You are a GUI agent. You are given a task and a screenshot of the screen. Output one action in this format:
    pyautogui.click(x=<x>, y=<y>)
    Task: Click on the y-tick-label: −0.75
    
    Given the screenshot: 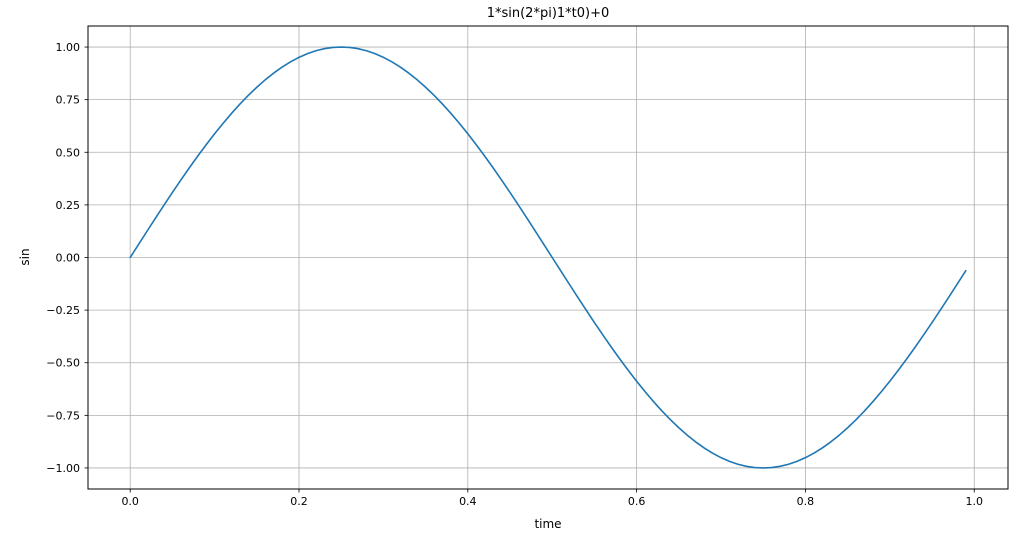 What is the action you would take?
    pyautogui.click(x=63, y=415)
    